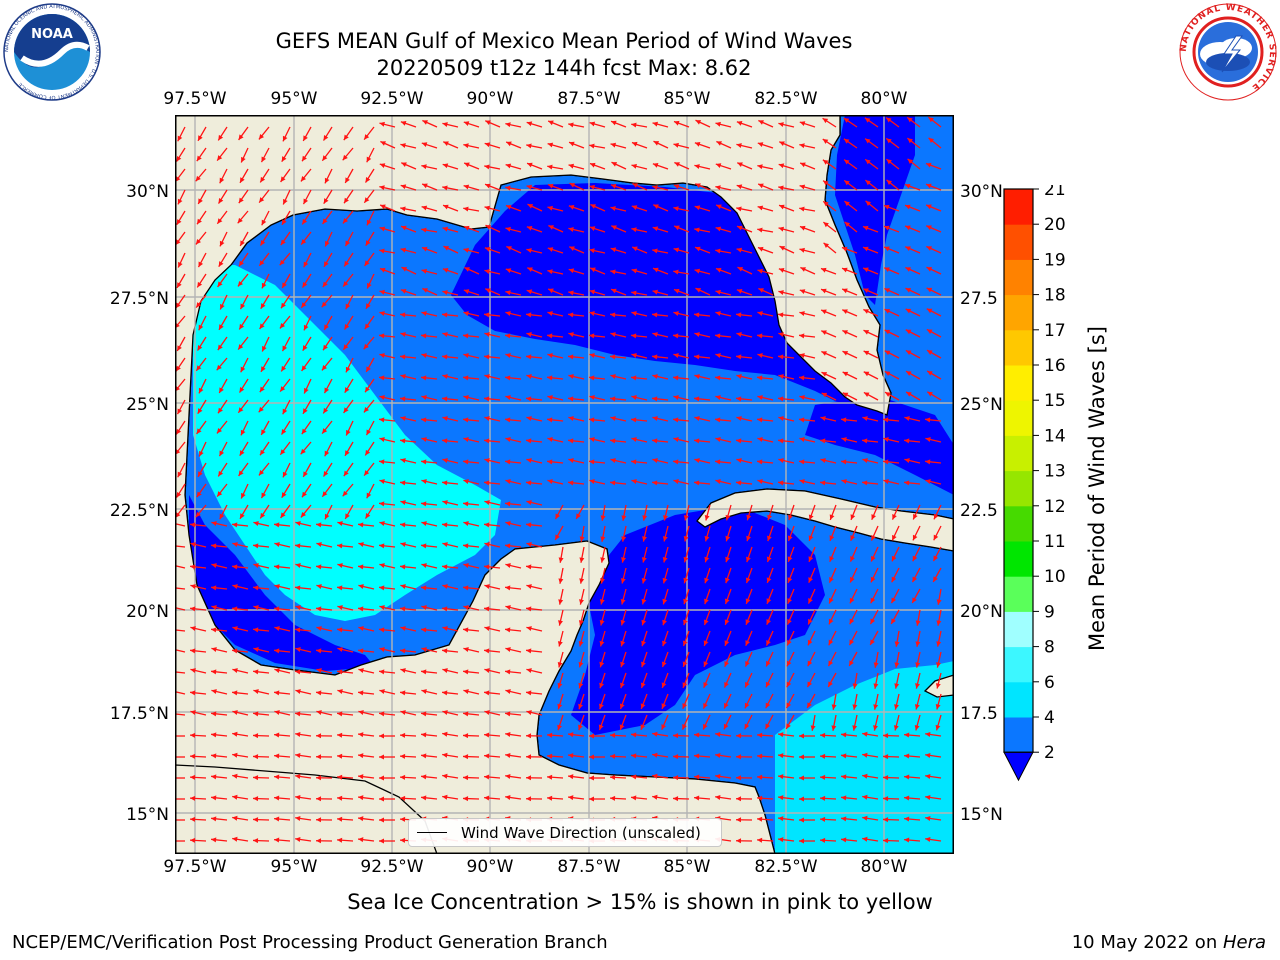  I want to click on colorbar-tick-label: 14, so click(1055, 436).